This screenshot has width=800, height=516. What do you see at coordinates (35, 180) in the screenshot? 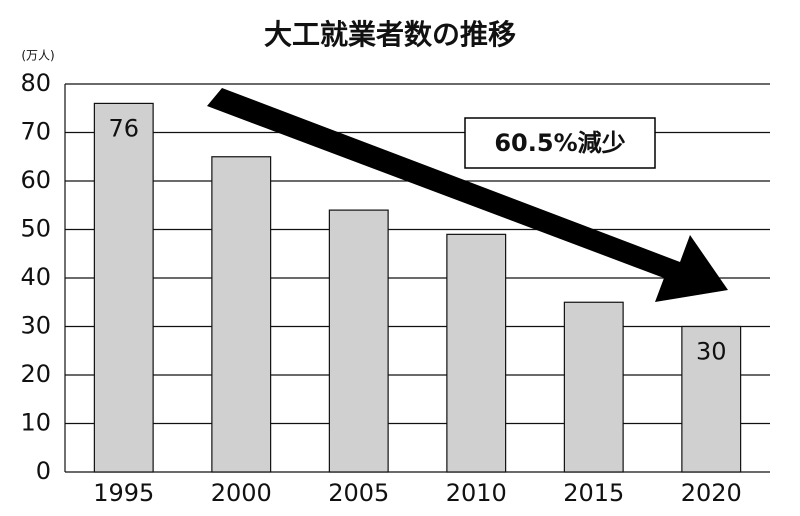
I see `y-tick-label: 60` at bounding box center [35, 180].